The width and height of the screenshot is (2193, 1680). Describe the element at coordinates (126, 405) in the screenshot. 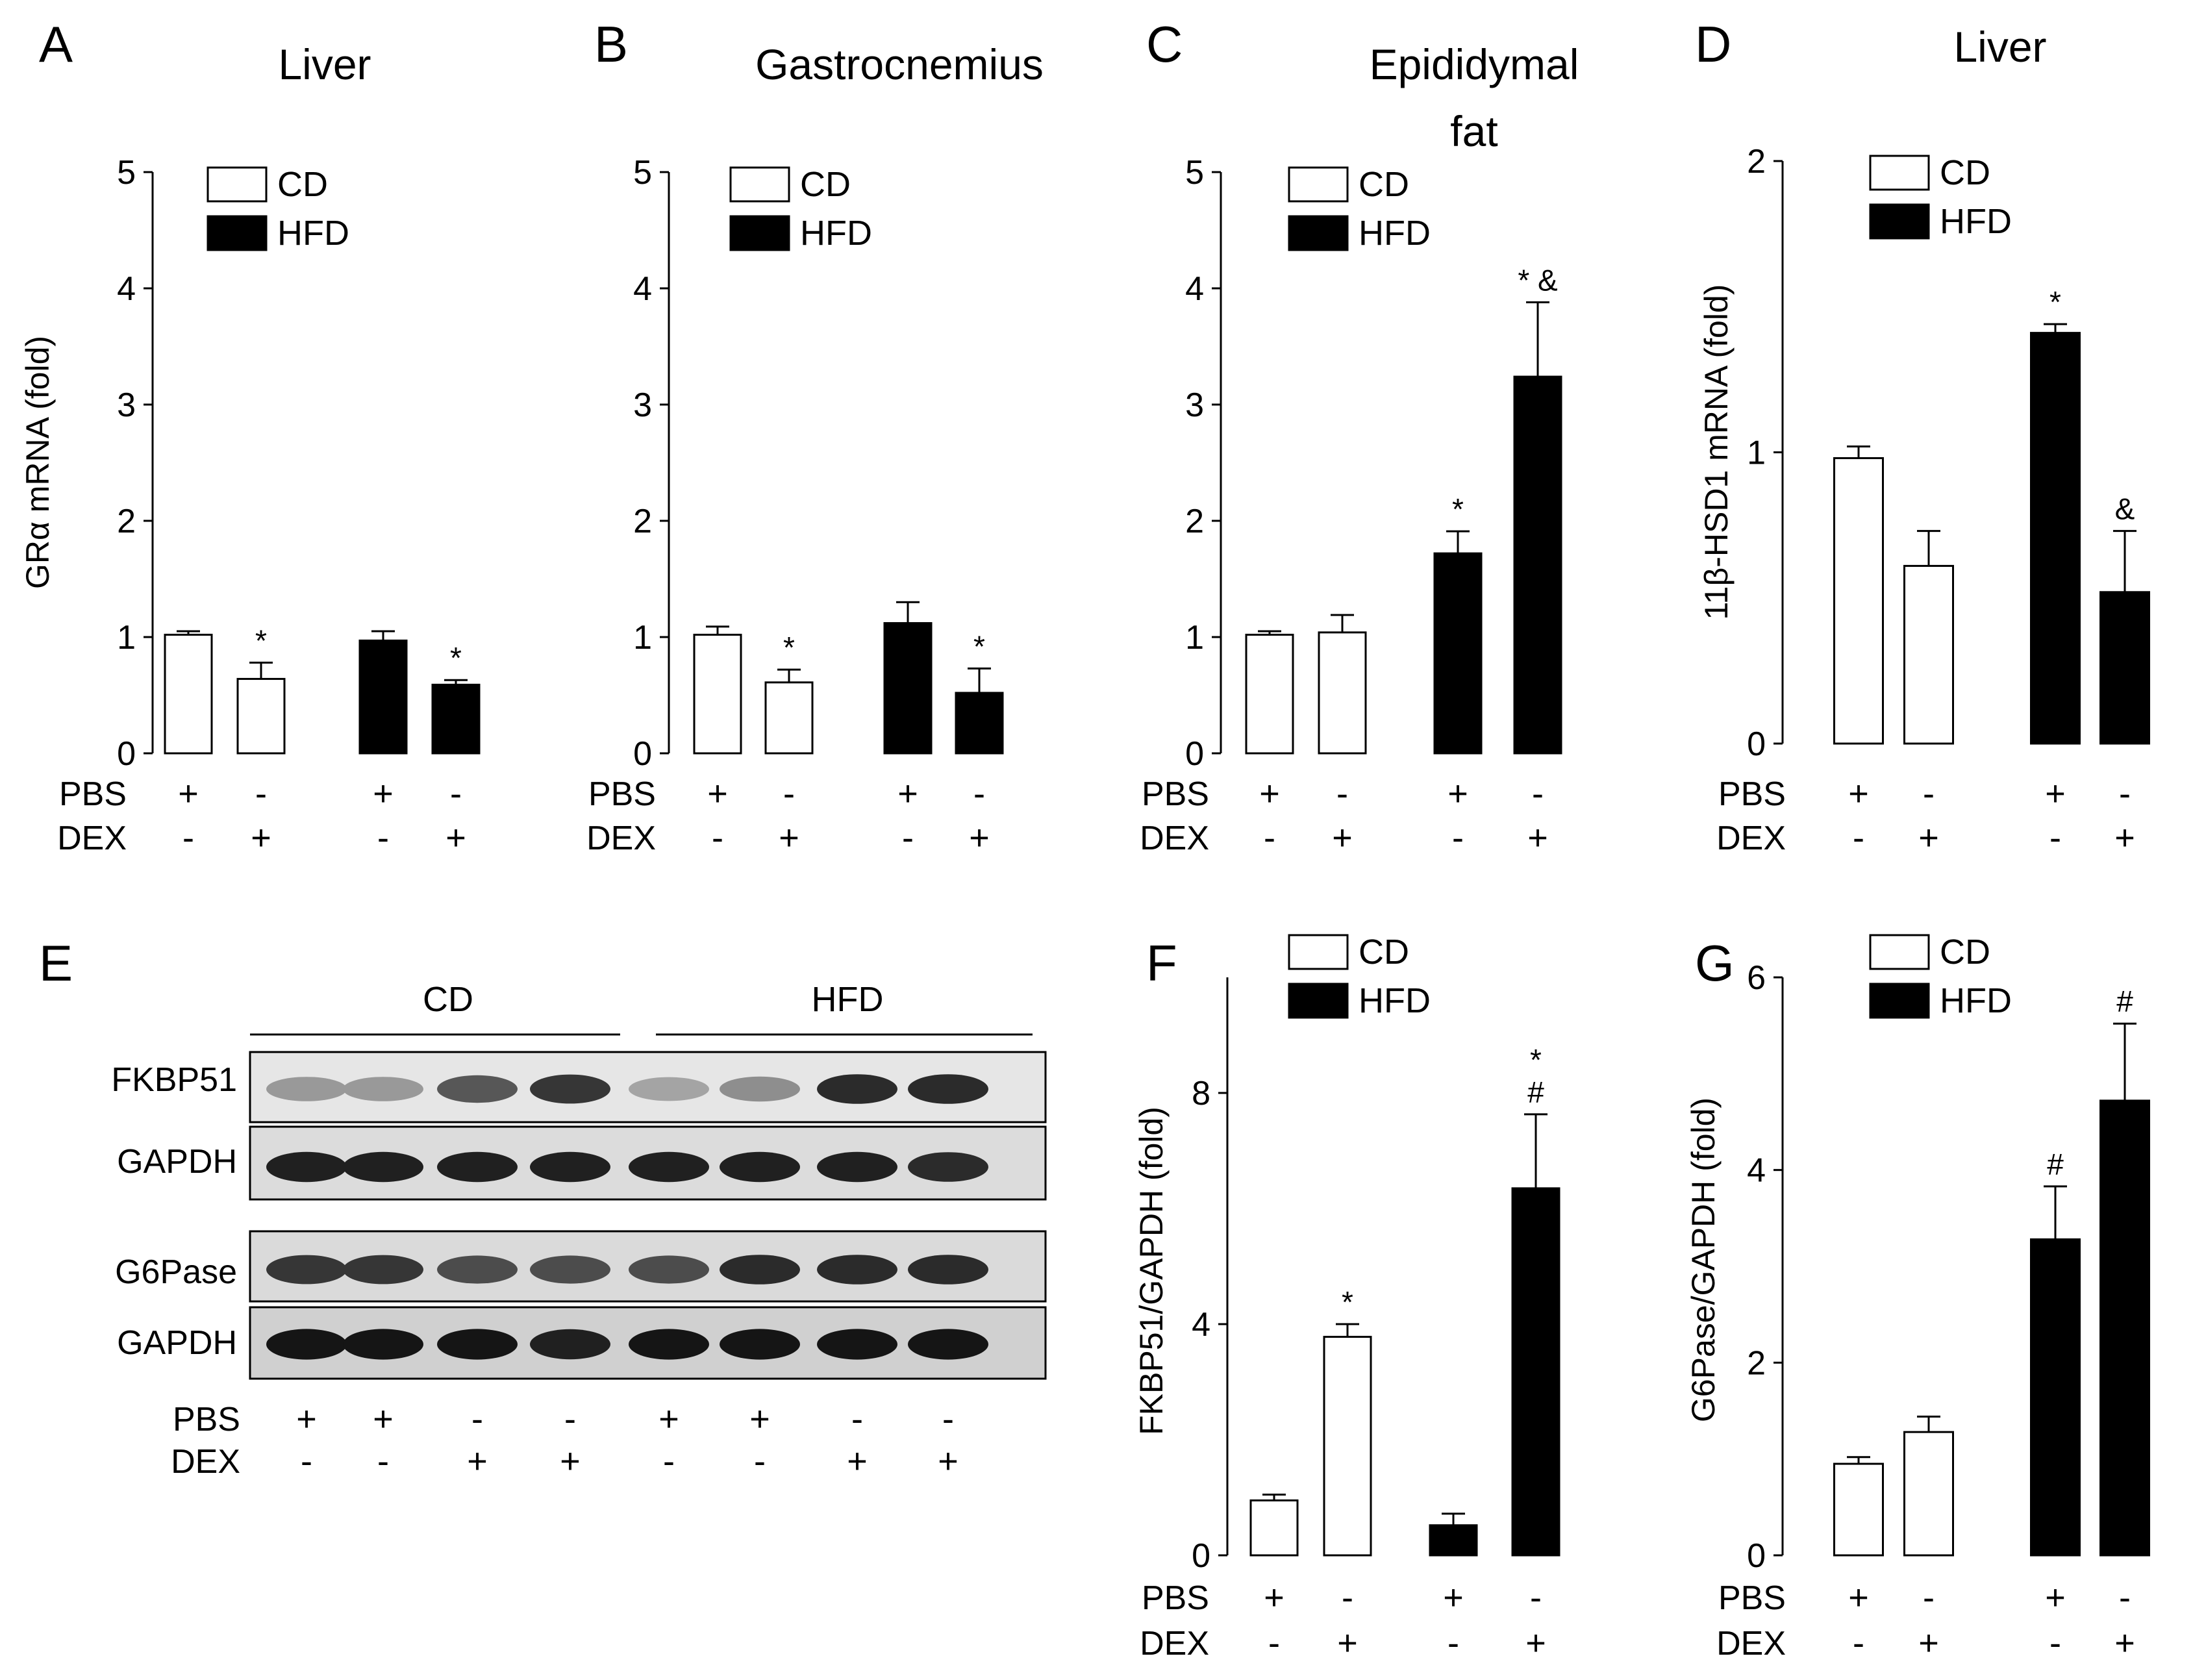

I see `y-tick-label: 3` at that location.